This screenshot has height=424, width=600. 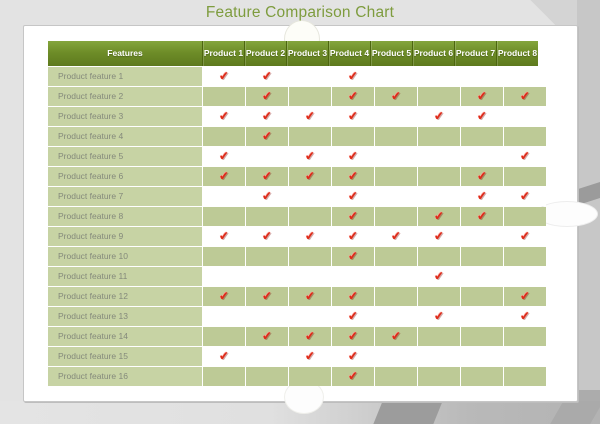 What do you see at coordinates (125, 76) in the screenshot?
I see `feature-cell: Product feature 1` at bounding box center [125, 76].